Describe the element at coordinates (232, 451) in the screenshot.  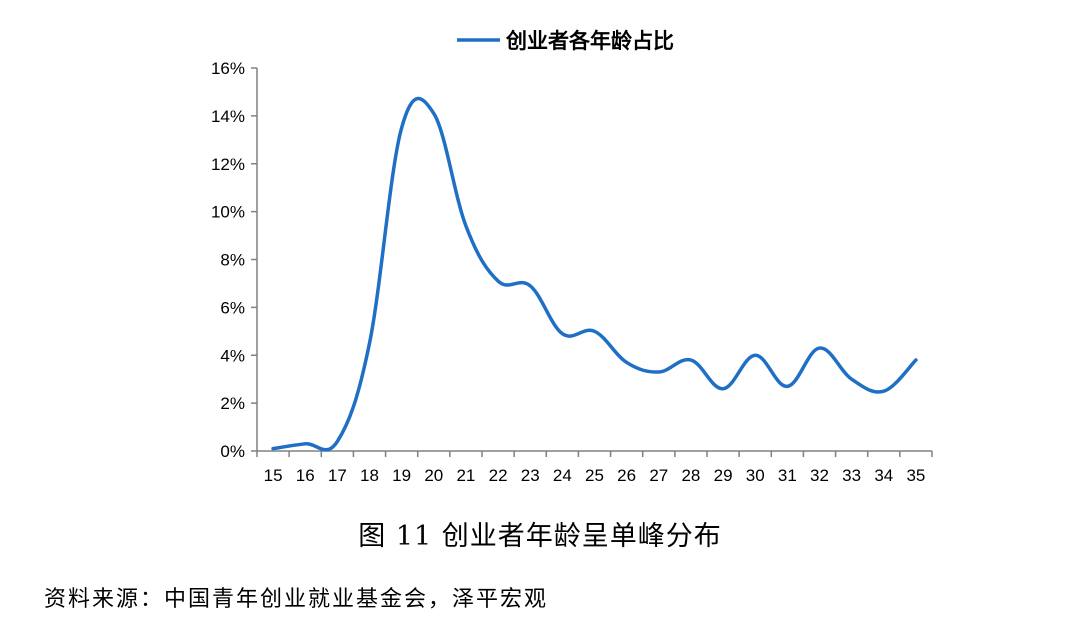
I see `y-tick-label: 0%` at that location.